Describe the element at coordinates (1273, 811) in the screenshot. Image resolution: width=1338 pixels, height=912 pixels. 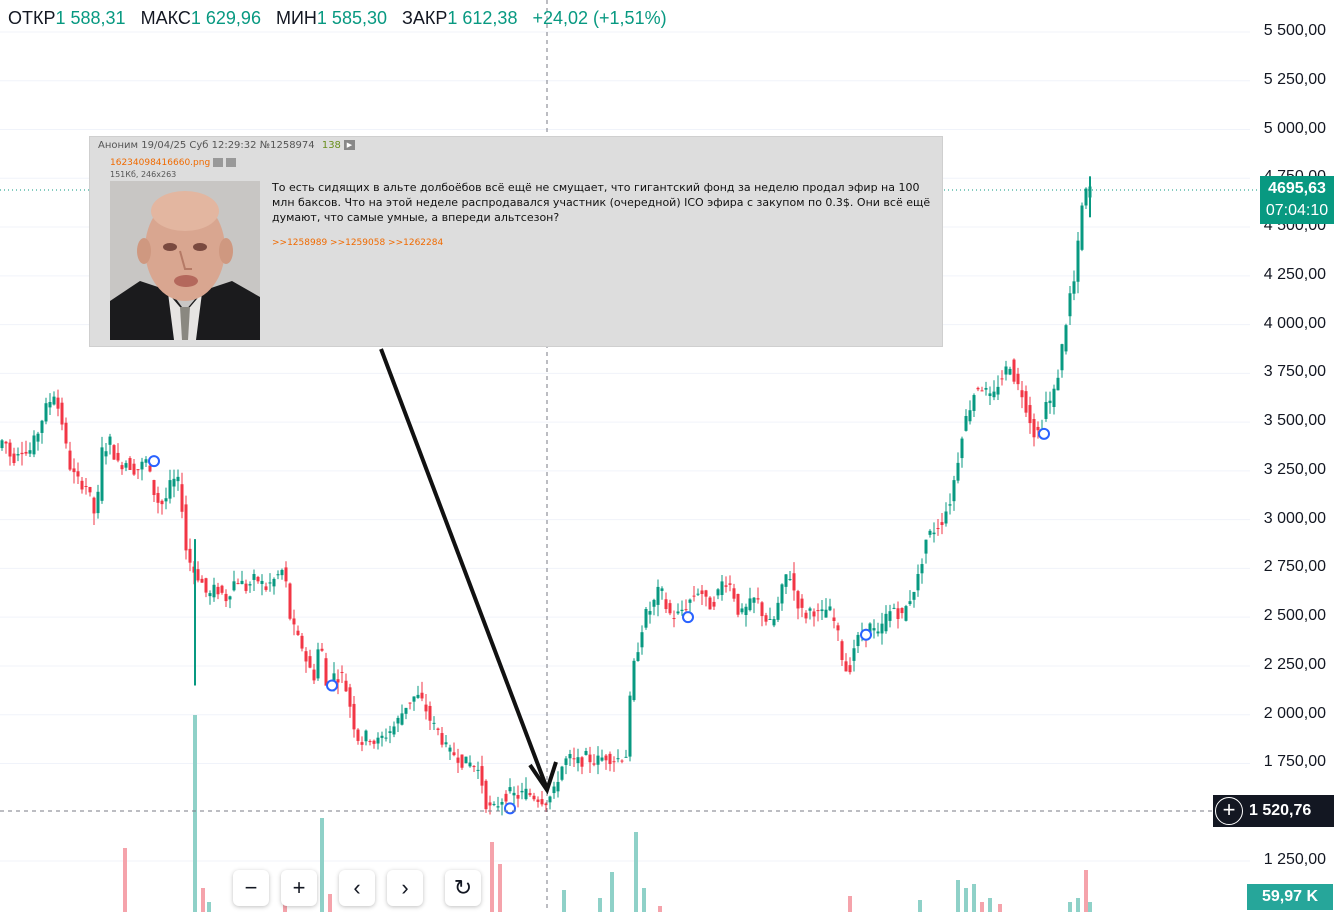
I see `crosshair-price-tag: + 1 520,76` at that location.